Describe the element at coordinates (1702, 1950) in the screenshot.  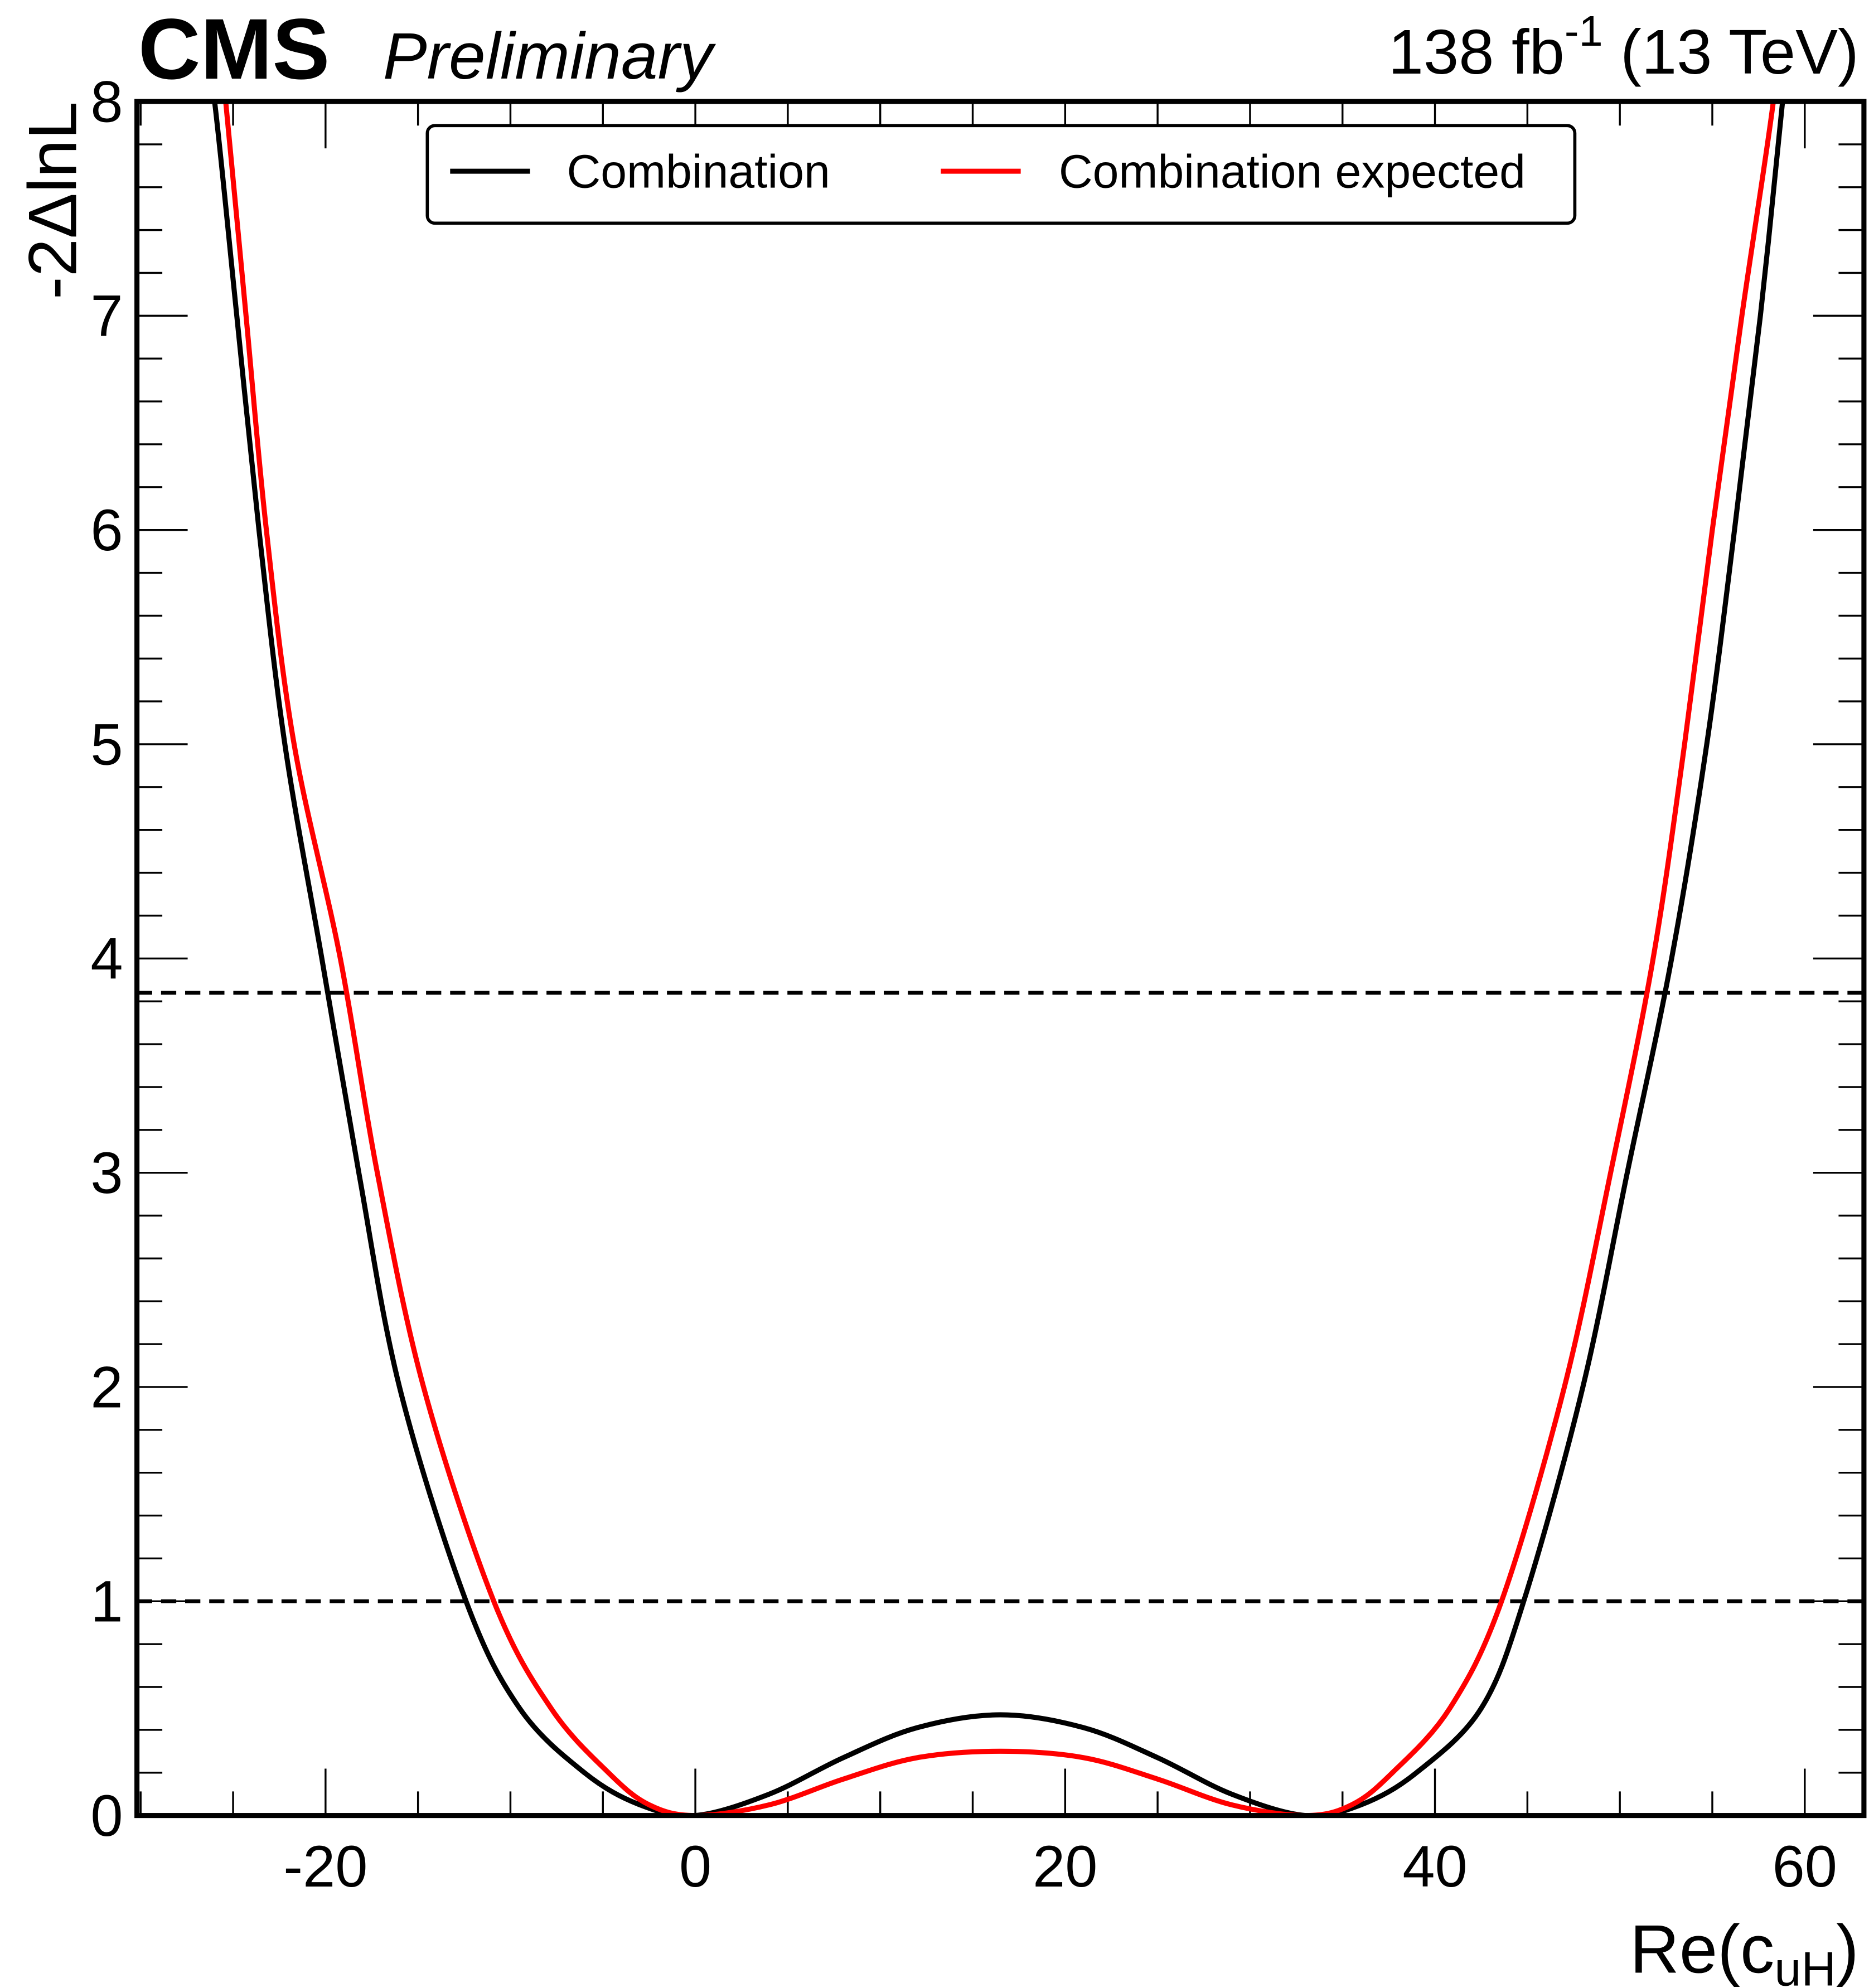
I see `x-label-main: Re(c` at that location.